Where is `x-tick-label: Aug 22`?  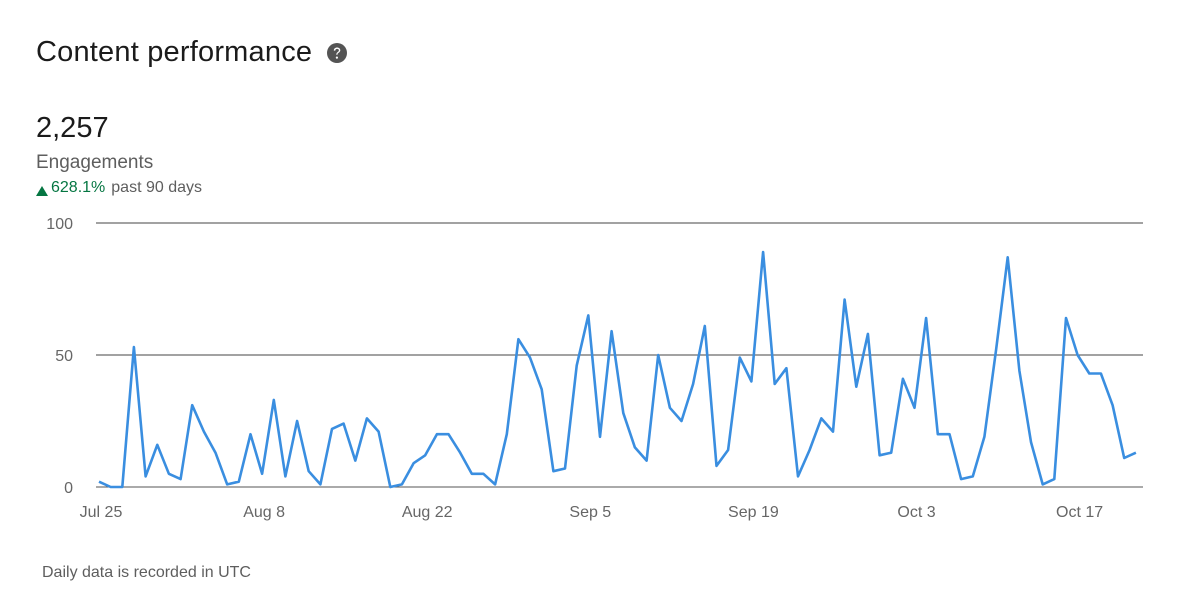 x-tick-label: Aug 22 is located at coordinates (427, 512).